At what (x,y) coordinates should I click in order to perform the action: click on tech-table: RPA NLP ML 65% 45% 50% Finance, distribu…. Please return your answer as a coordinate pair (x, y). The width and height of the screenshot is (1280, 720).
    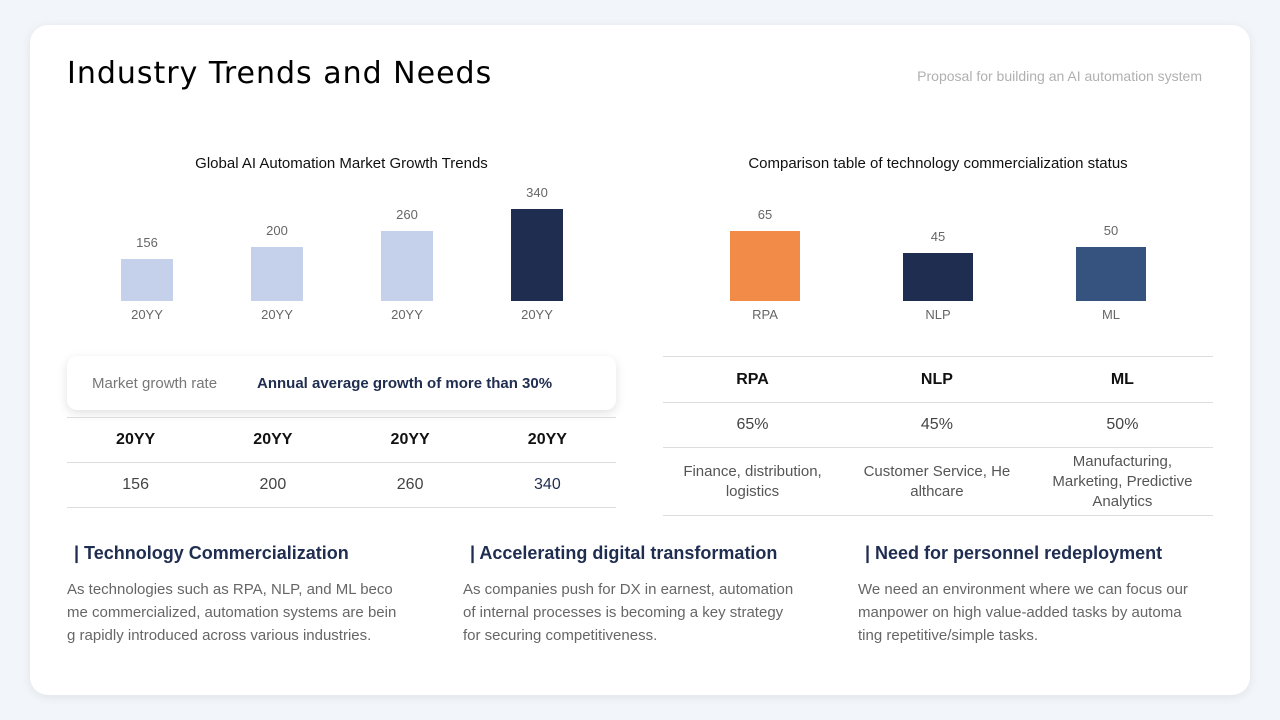
    Looking at the image, I should click on (938, 436).